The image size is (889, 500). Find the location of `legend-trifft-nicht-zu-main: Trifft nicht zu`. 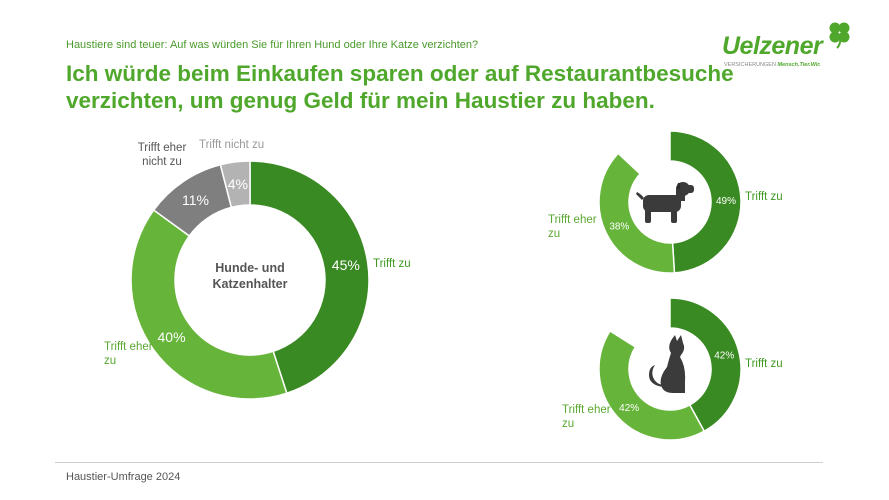

legend-trifft-nicht-zu-main: Trifft nicht zu is located at coordinates (232, 145).